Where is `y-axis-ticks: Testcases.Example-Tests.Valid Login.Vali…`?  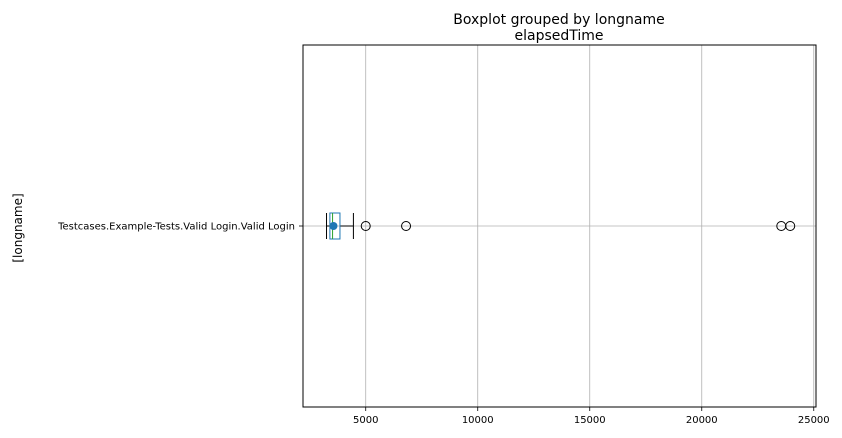 y-axis-ticks: Testcases.Example-Tests.Valid Login.Vali… is located at coordinates (180, 227).